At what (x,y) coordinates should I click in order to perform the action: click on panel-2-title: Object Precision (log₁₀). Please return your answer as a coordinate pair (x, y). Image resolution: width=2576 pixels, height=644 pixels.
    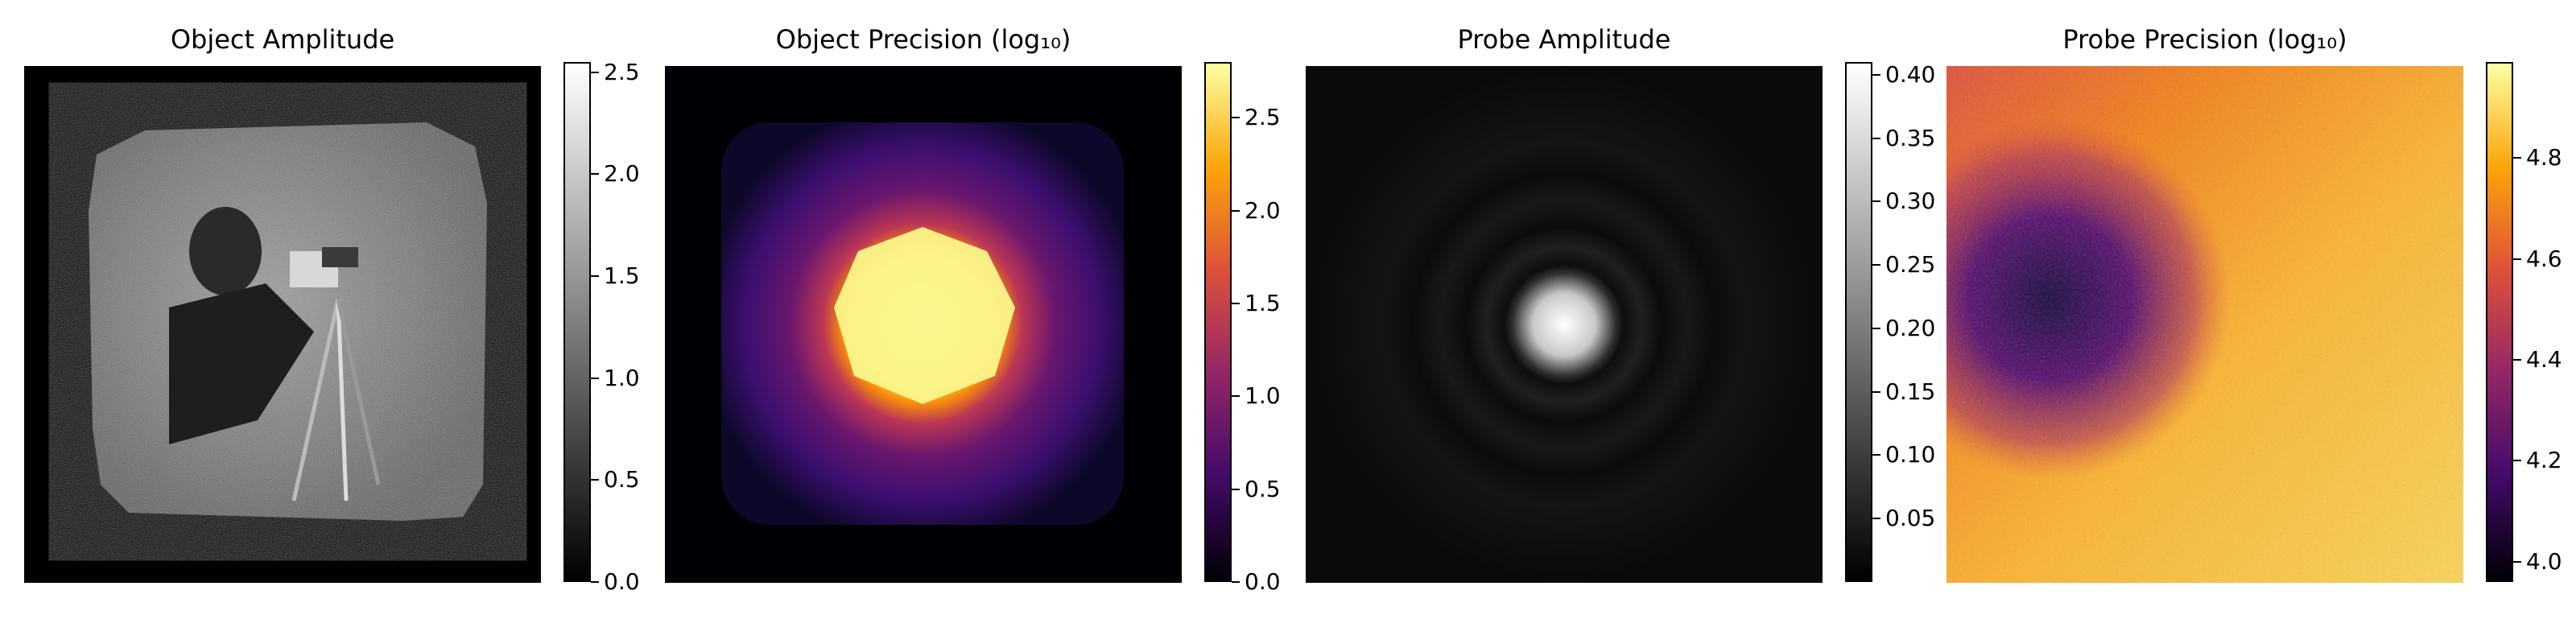
    Looking at the image, I should click on (923, 39).